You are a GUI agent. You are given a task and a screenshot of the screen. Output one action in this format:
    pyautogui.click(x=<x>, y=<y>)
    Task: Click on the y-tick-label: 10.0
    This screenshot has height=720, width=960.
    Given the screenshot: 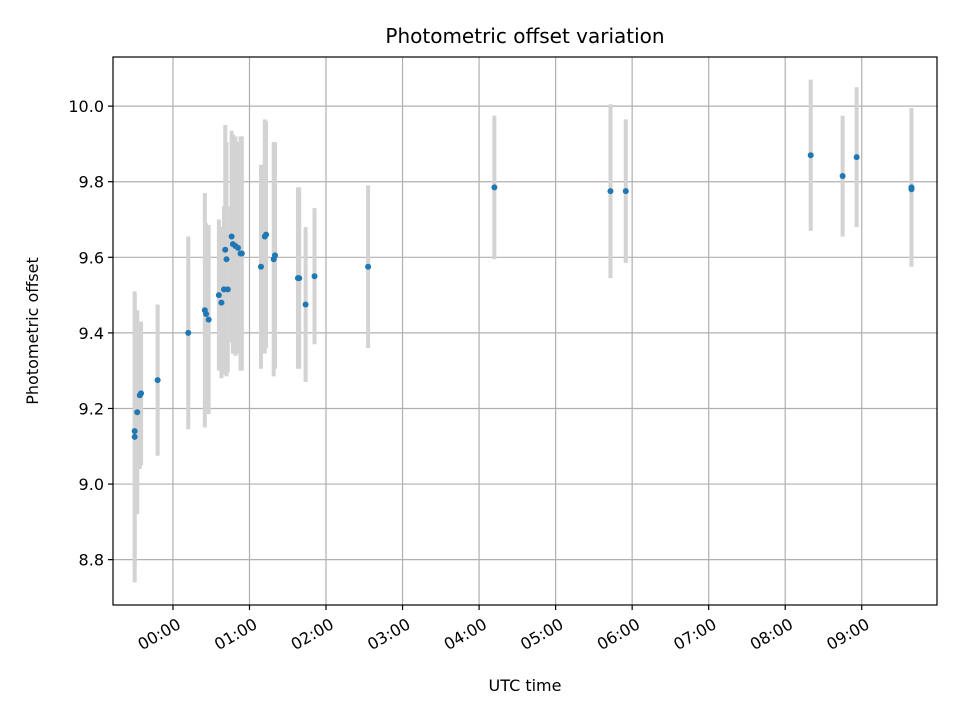 What is the action you would take?
    pyautogui.click(x=86, y=106)
    